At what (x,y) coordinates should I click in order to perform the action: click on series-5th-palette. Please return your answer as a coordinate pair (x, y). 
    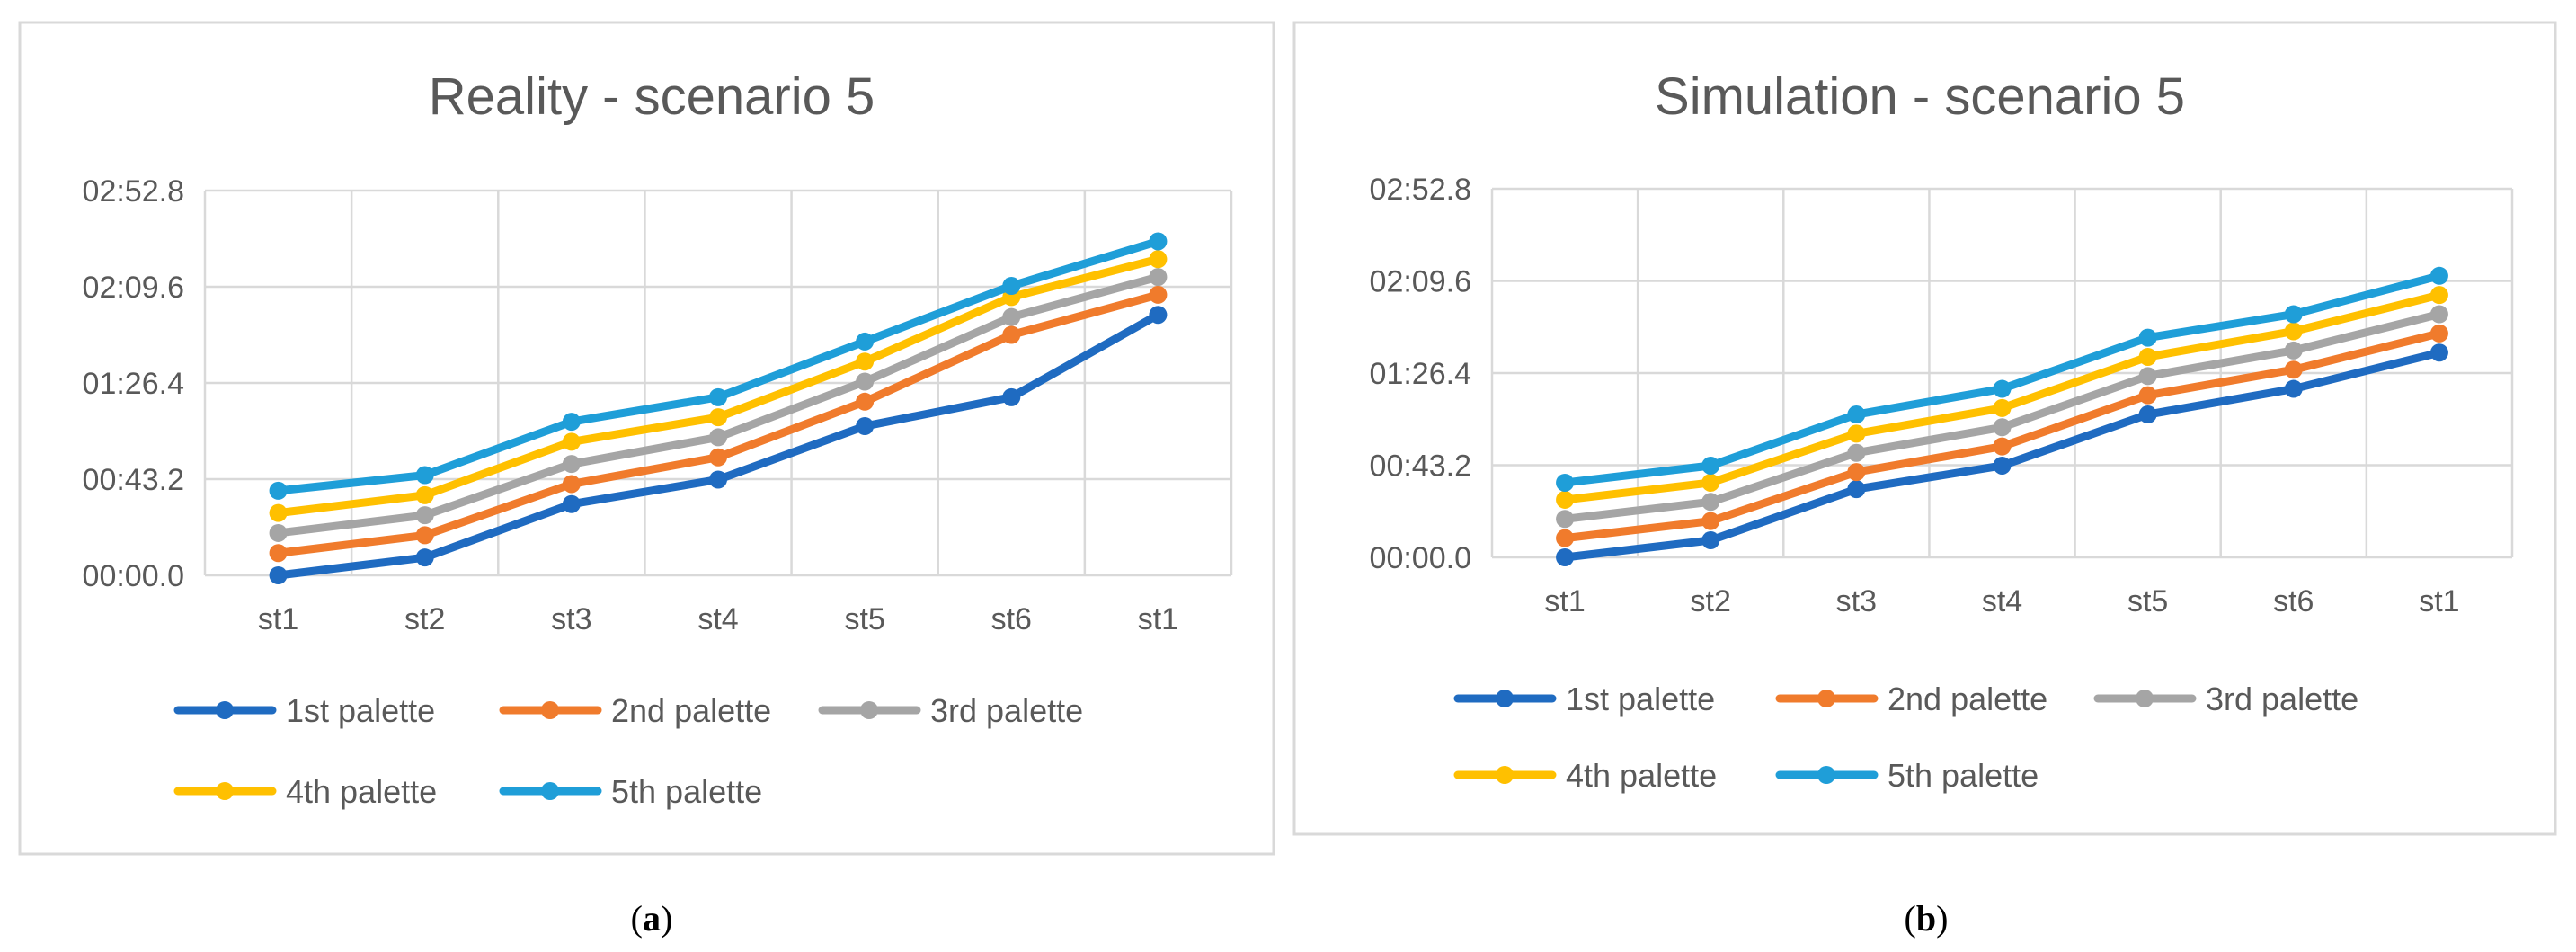
    Looking at the image, I should click on (2002, 379).